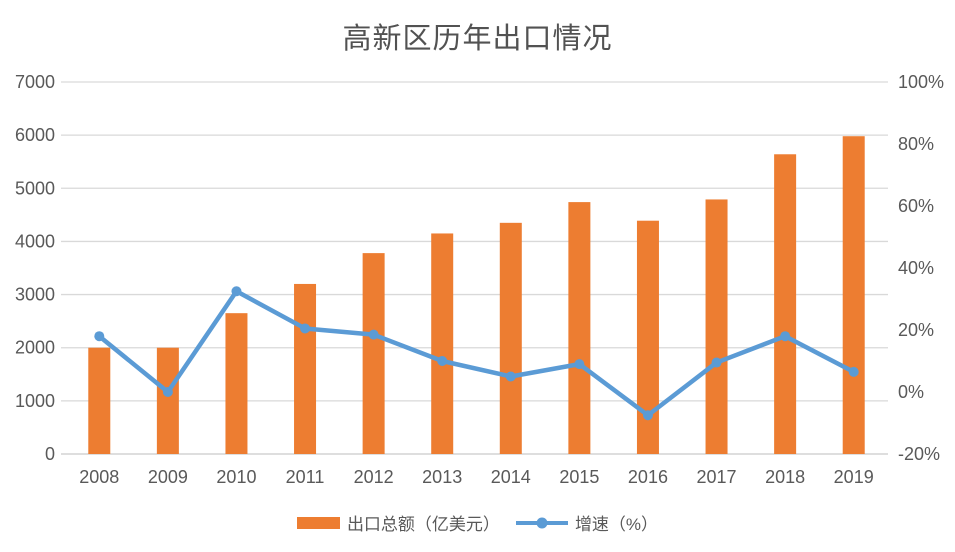 Image resolution: width=955 pixels, height=552 pixels. What do you see at coordinates (921, 82) in the screenshot?
I see `right-axis-tick-label: 100%` at bounding box center [921, 82].